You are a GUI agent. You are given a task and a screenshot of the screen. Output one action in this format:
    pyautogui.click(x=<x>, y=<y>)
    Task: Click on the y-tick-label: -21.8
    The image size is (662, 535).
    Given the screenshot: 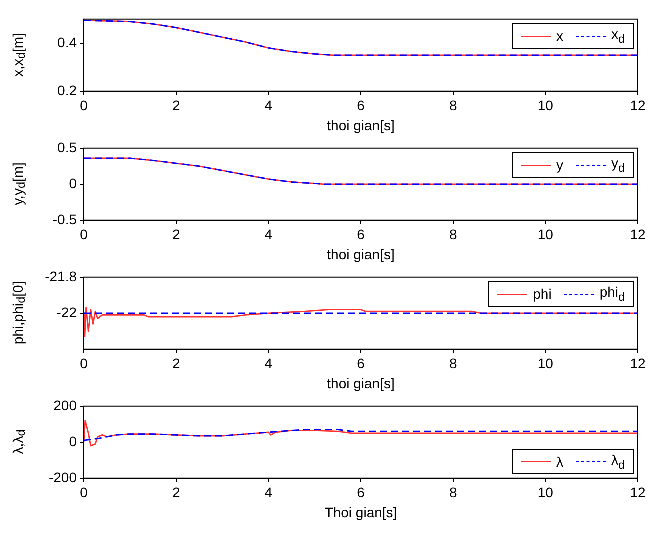 What is the action you would take?
    pyautogui.click(x=61, y=276)
    